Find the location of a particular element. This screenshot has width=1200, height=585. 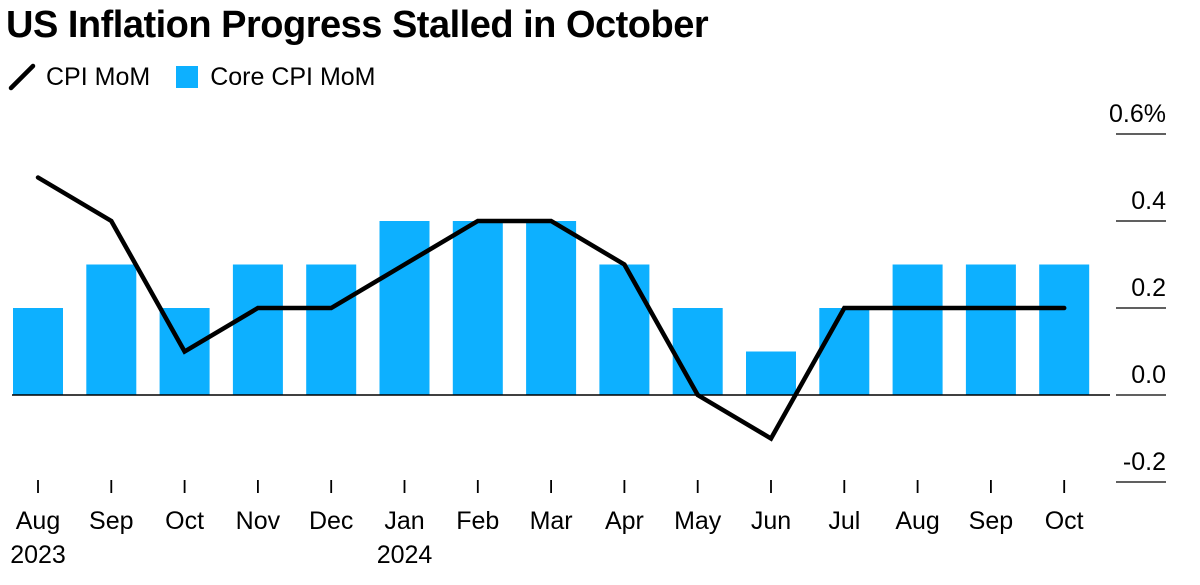

x-year-label: 2023 is located at coordinates (38, 555).